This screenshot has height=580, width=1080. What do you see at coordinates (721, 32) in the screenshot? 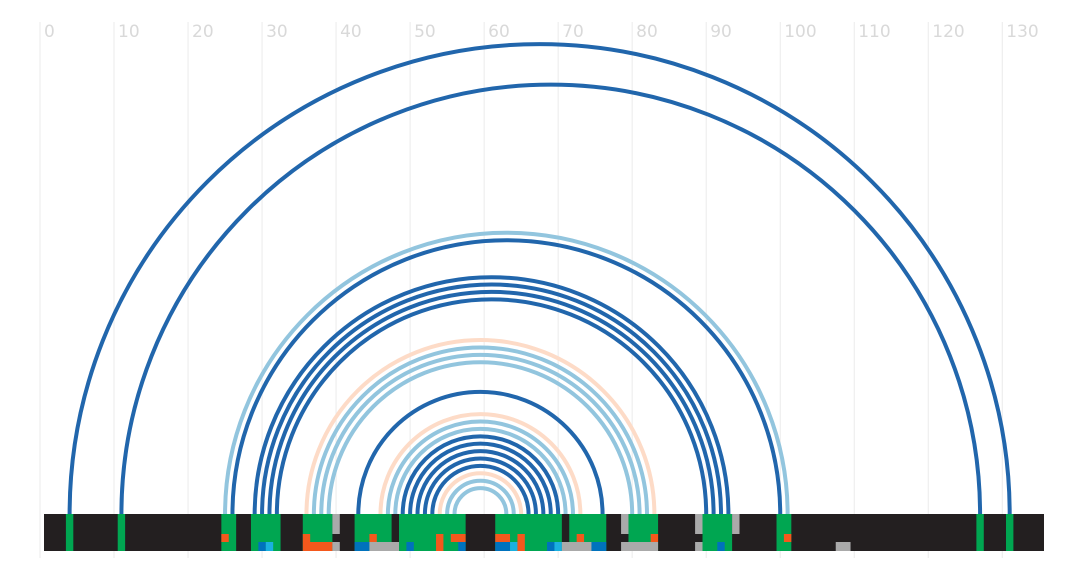
I see `x-tick-label: 90` at bounding box center [721, 32].